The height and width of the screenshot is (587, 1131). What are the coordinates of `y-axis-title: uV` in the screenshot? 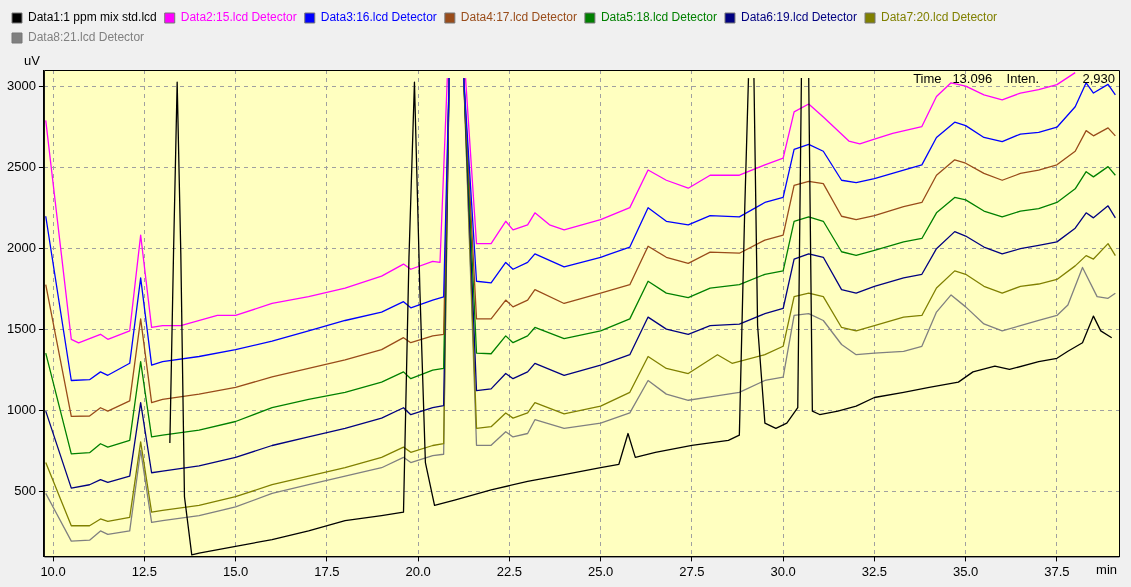 It's located at (32, 61).